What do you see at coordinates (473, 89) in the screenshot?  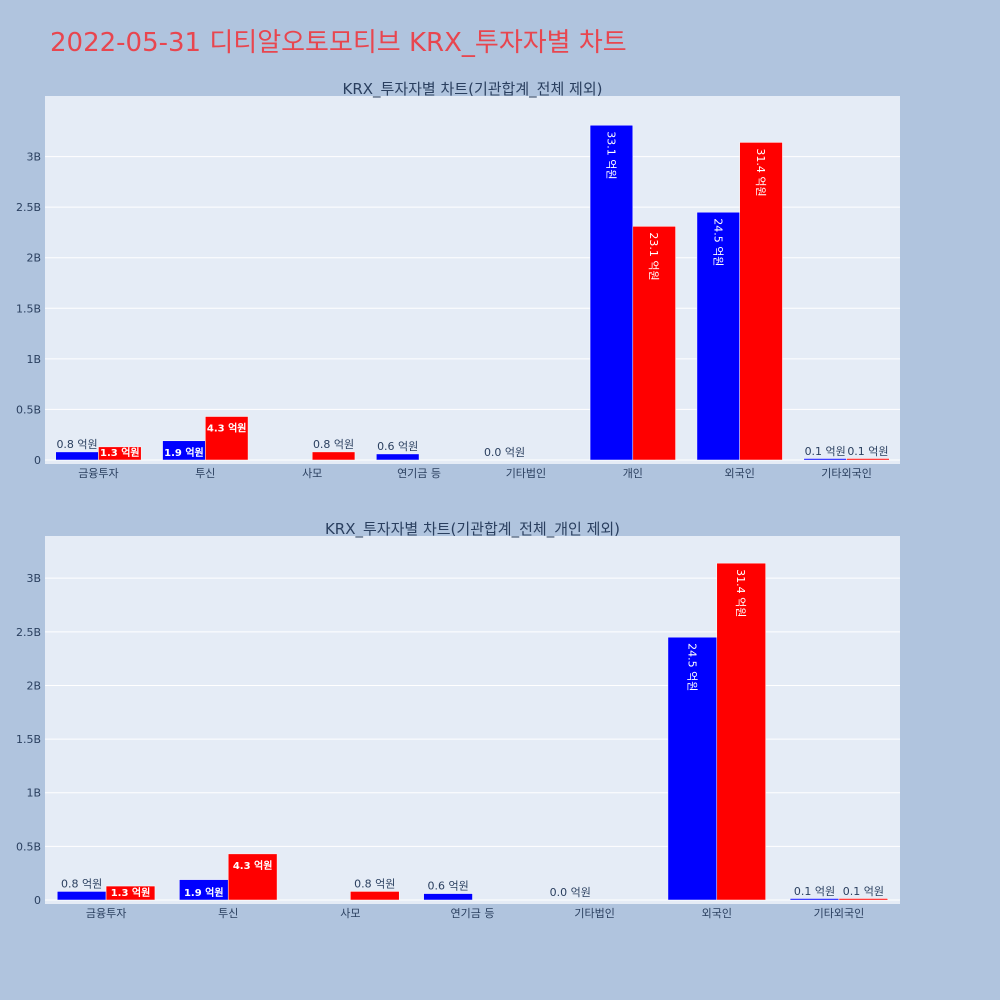 I see `chart-title: KRX_투자자별 차트(기관합계_전체 제외)` at bounding box center [473, 89].